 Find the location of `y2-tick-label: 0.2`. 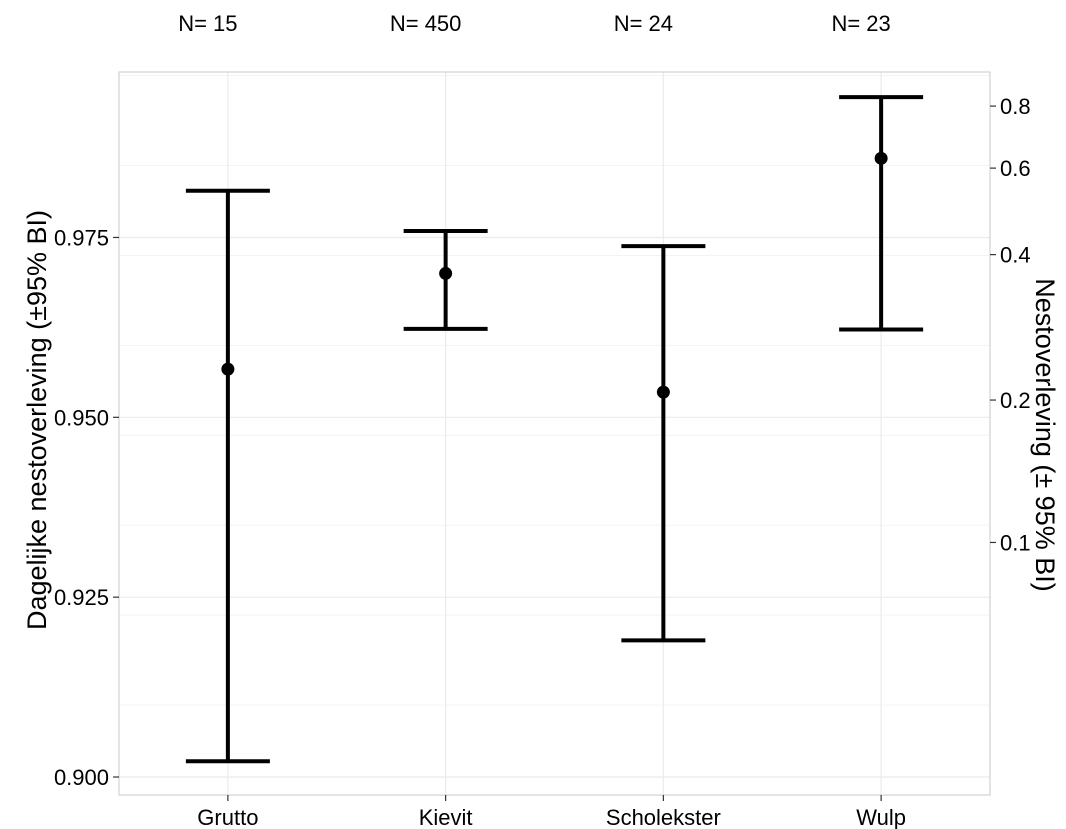

y2-tick-label: 0.2 is located at coordinates (1015, 400).